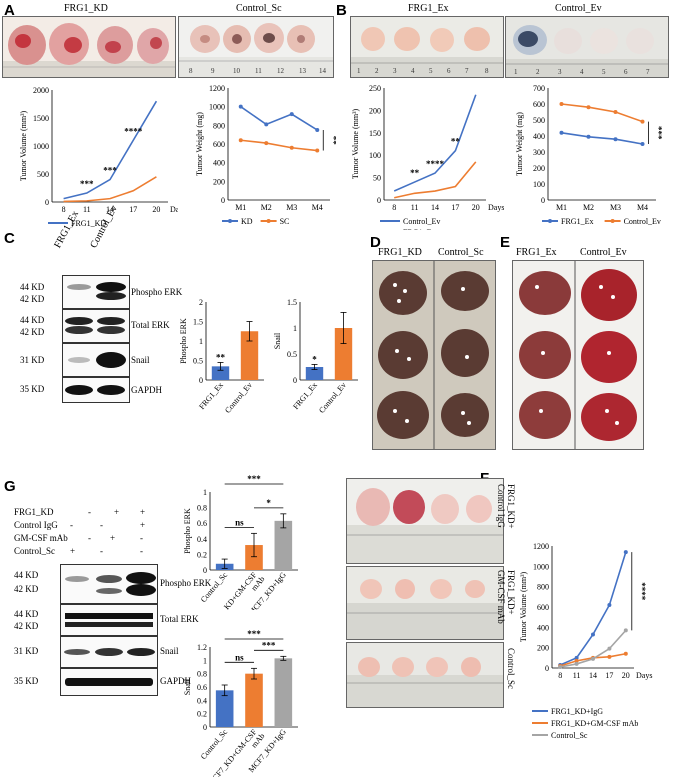 The width and height of the screenshot is (673, 779). What do you see at coordinates (174, 209) in the screenshot?
I see `x-axis-label: Days` at bounding box center [174, 209].